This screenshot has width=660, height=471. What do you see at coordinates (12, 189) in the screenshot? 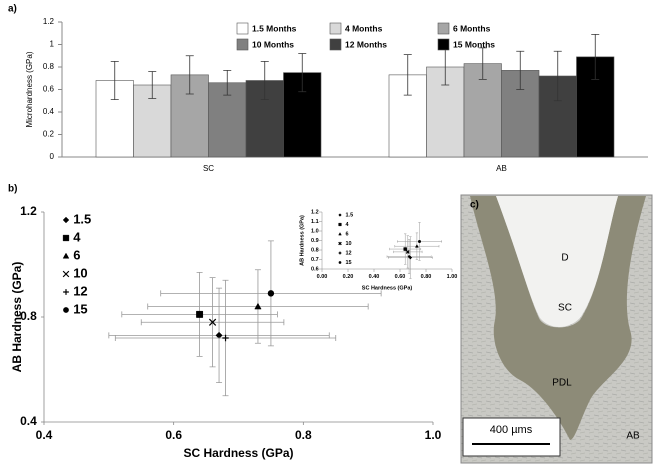
I see `panel-label: b)` at bounding box center [12, 189].